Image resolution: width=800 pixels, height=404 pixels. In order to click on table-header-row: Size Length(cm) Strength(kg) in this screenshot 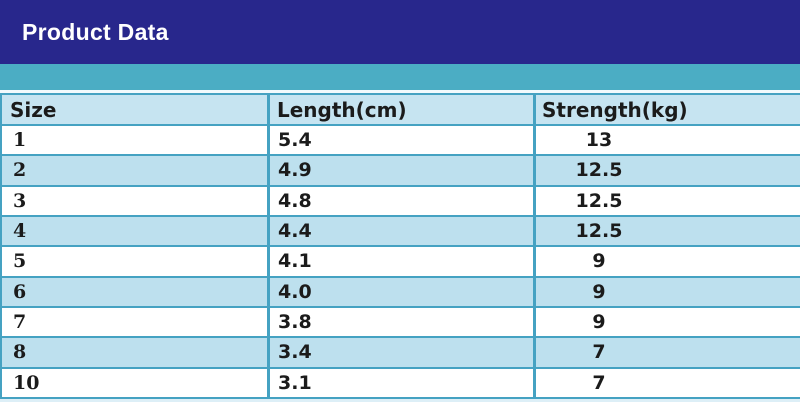, I will do `click(401, 110)`.